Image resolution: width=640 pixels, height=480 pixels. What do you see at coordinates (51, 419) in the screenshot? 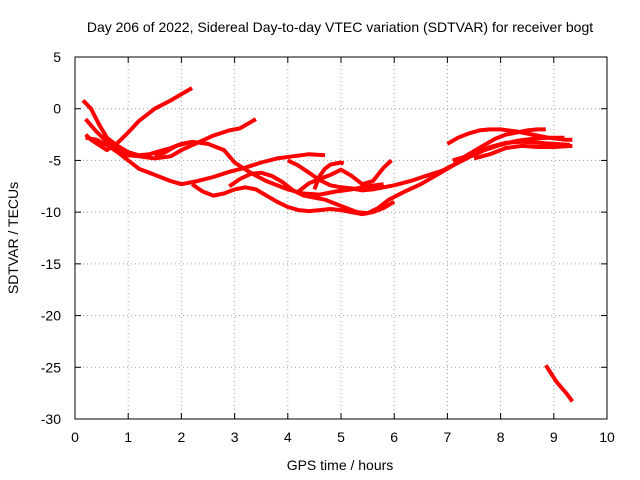
I see `y-tick-label: -30` at bounding box center [51, 419].